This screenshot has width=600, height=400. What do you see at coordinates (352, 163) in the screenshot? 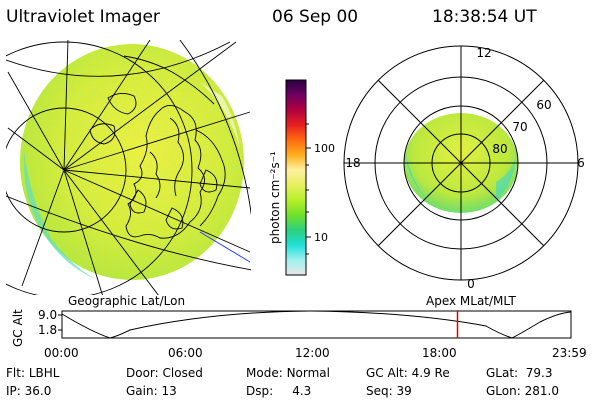
I see `mlt-label-18: 18` at bounding box center [352, 163].